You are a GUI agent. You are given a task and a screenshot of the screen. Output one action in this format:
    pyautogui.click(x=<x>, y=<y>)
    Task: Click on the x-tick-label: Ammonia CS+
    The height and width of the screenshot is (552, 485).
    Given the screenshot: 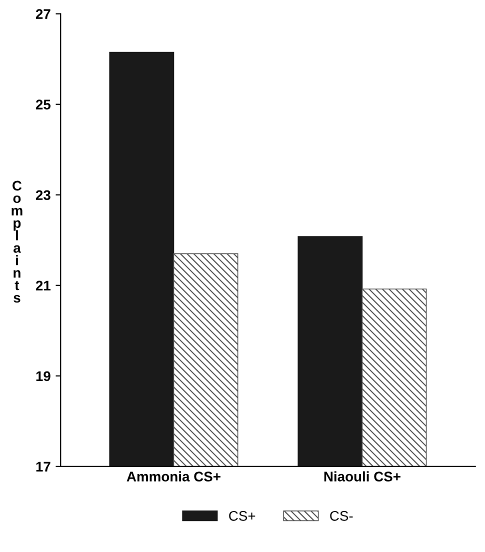 What is the action you would take?
    pyautogui.click(x=173, y=476)
    